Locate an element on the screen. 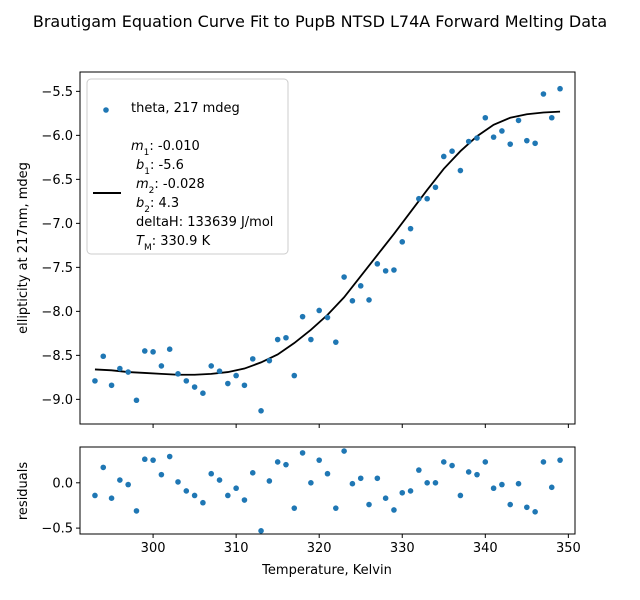 The width and height of the screenshot is (640, 600). x-tick-label: 310 is located at coordinates (236, 548).